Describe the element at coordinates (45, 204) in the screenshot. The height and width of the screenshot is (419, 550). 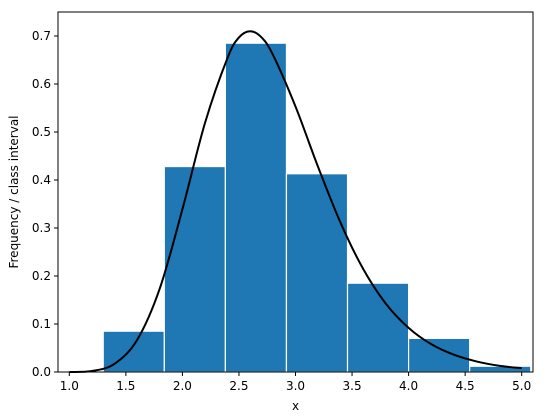
I see `y-axis-ticks: 0.0 0.1 0.2 0.3 0.4 0.5 0.6 0.7` at that location.